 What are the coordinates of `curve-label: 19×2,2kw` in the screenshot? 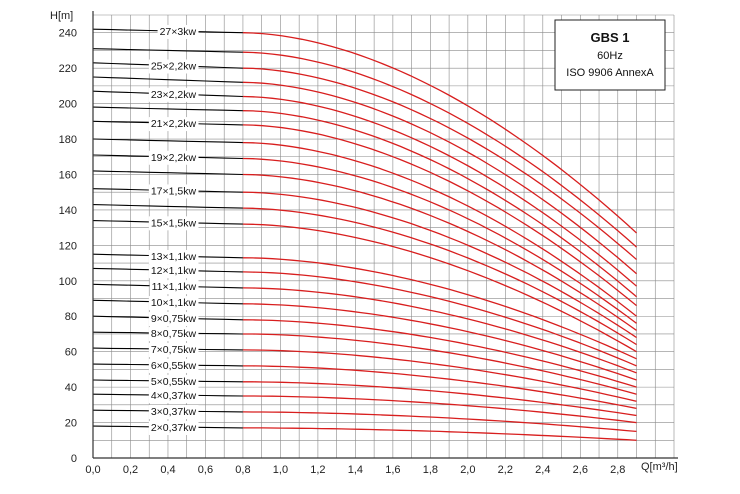 It's located at (174, 158).